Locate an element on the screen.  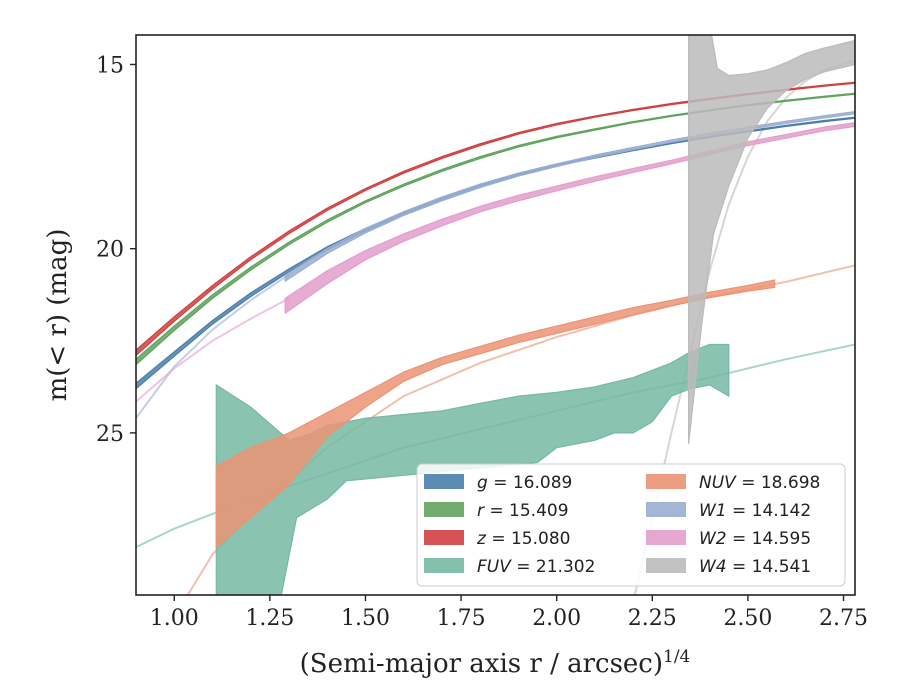
legend-swatch-w1 is located at coordinates (666, 509).